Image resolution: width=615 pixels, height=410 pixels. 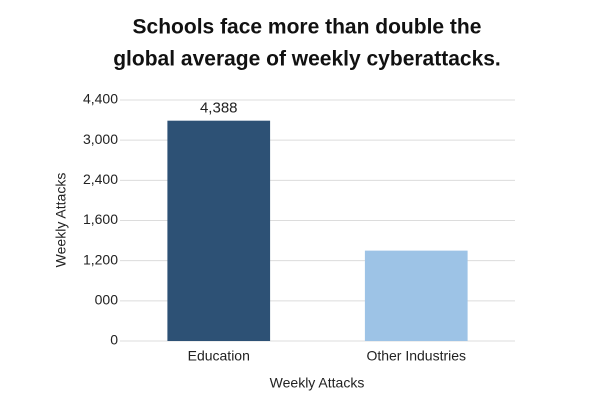 What do you see at coordinates (416, 356) in the screenshot?
I see `x-tick-label: Other Industries` at bounding box center [416, 356].